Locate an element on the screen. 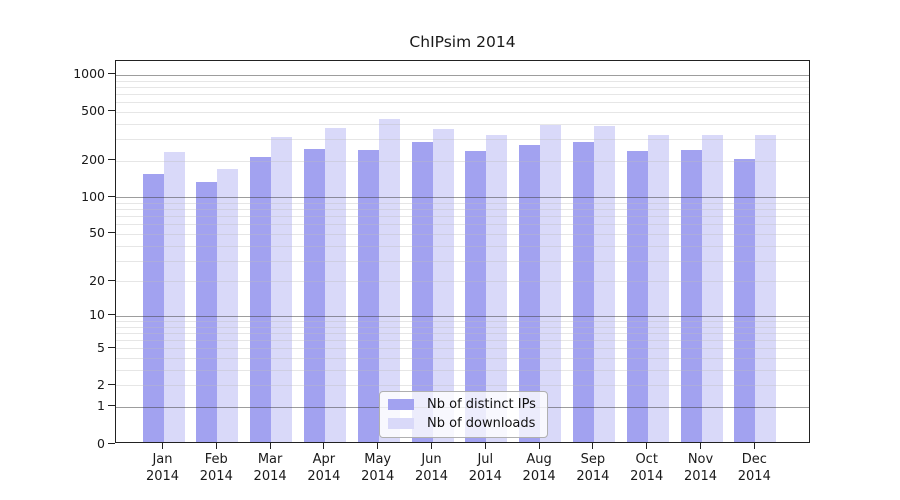  bar-distinct-ips-jan is located at coordinates (153, 308).